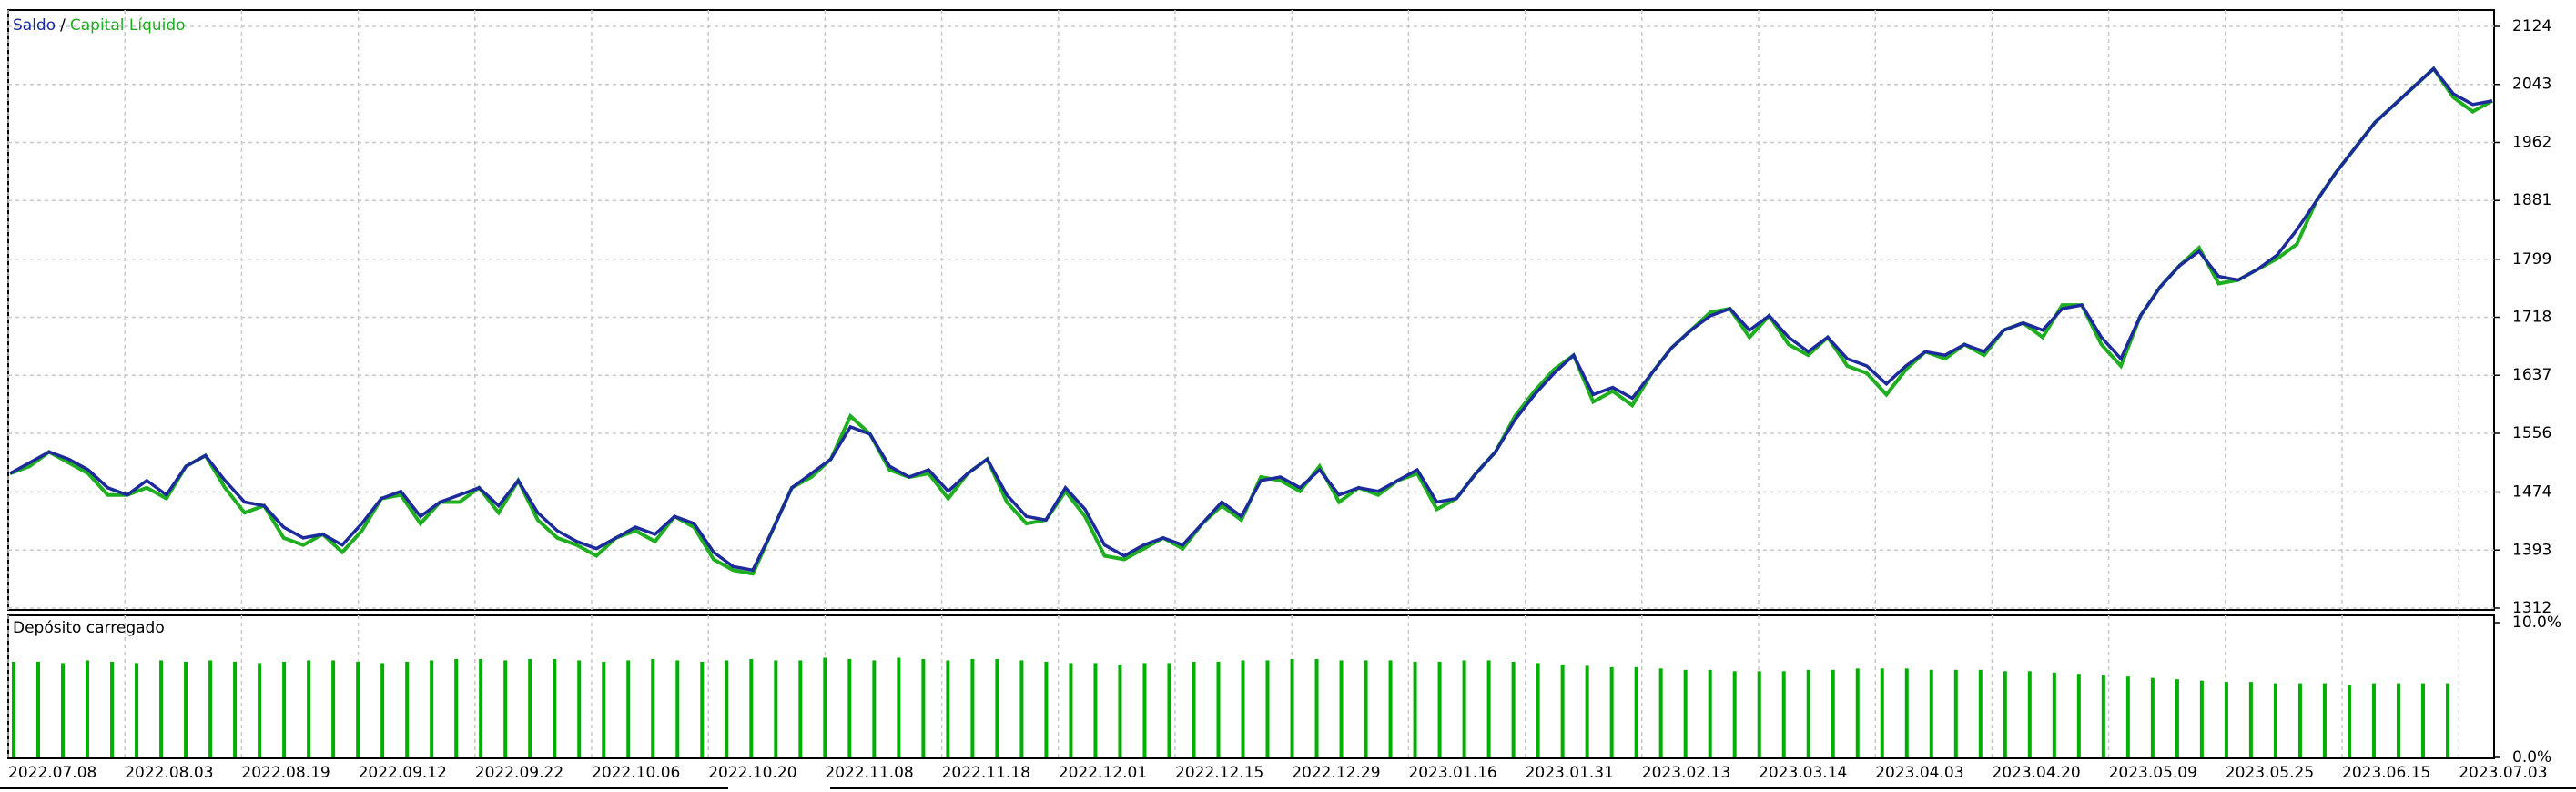 The image size is (2576, 792). What do you see at coordinates (869, 773) in the screenshot?
I see `x-tick-label: 2022.11.08` at bounding box center [869, 773].